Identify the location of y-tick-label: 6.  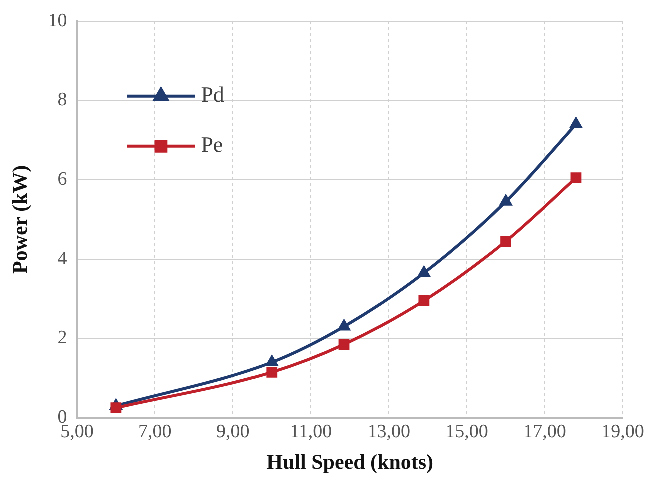
(63, 179).